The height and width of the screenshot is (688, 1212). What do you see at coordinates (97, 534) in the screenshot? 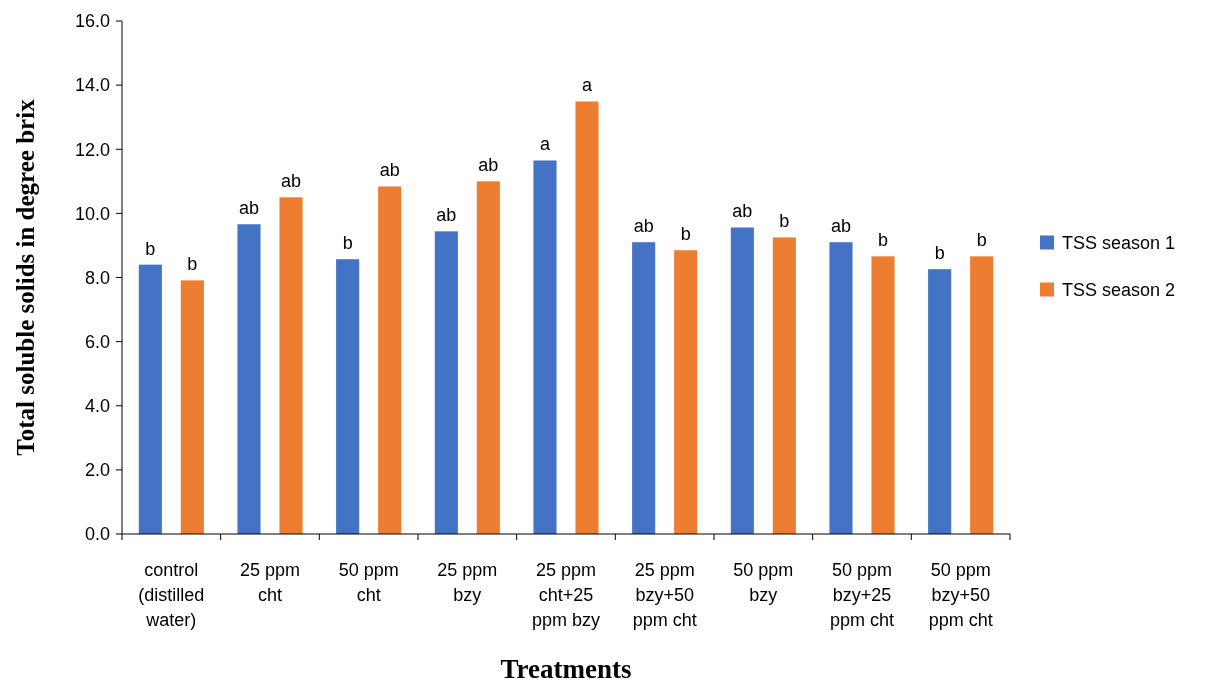
I see `y-tick-label: 0.0` at bounding box center [97, 534].